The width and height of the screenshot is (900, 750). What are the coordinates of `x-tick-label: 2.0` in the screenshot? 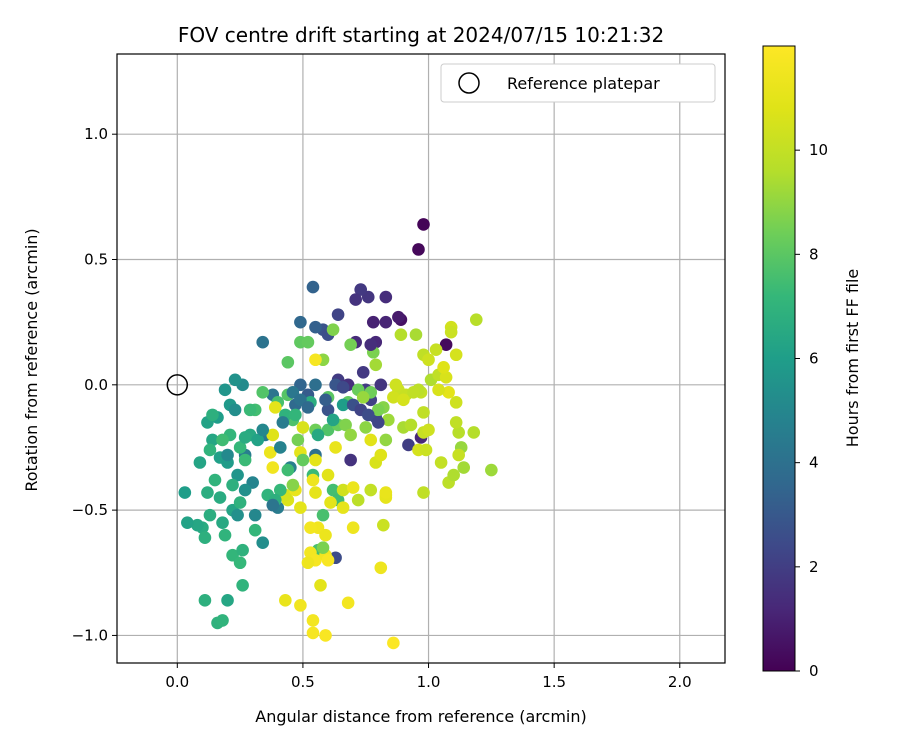 It's located at (680, 682).